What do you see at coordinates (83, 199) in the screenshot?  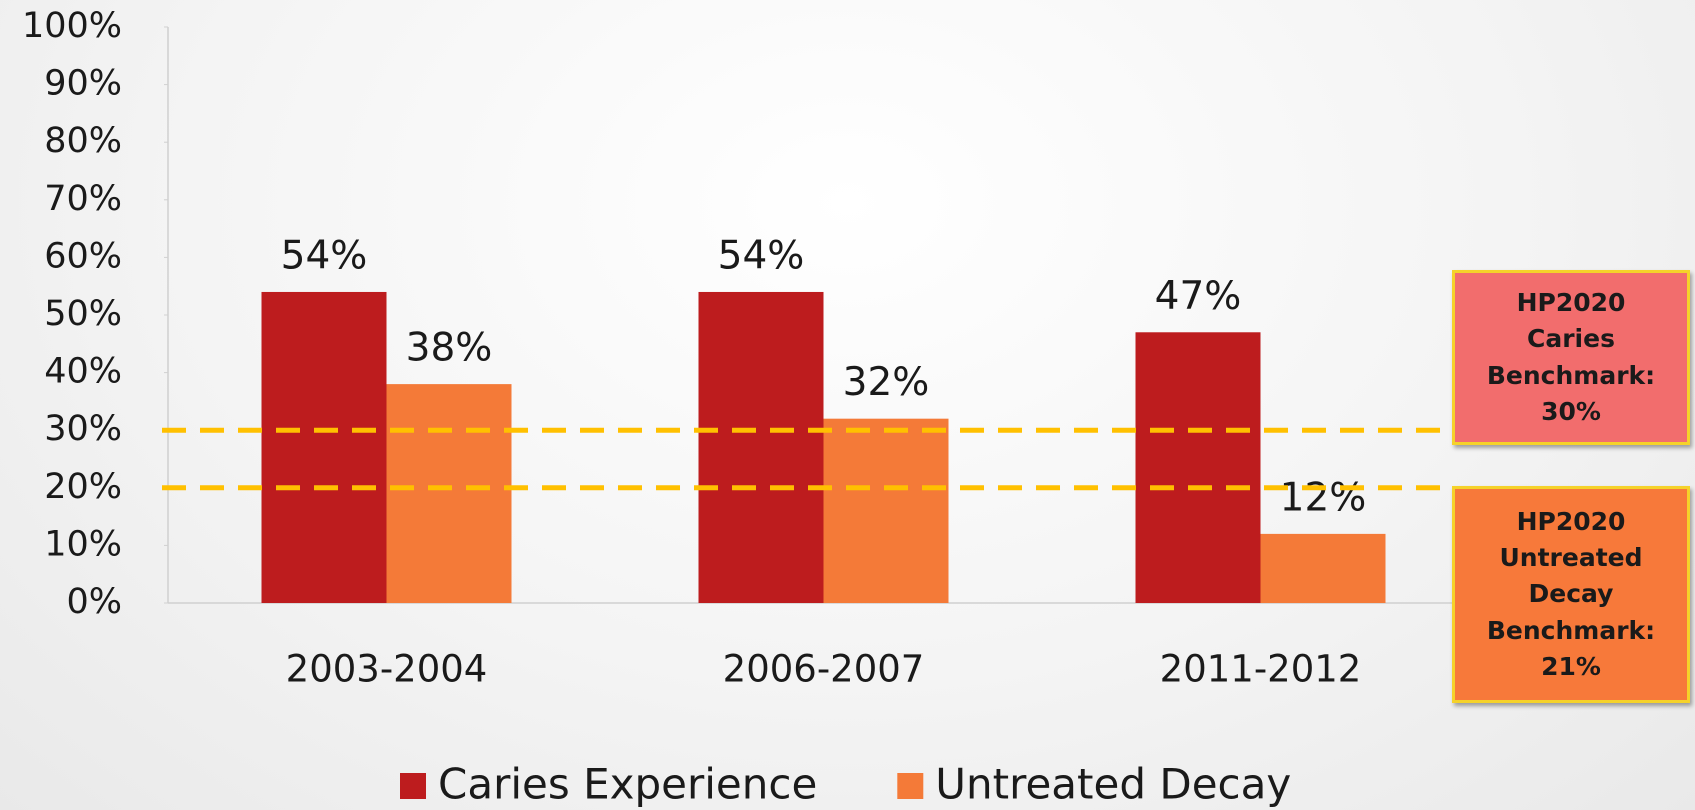 I see `y-tick-label: 70%` at bounding box center [83, 199].